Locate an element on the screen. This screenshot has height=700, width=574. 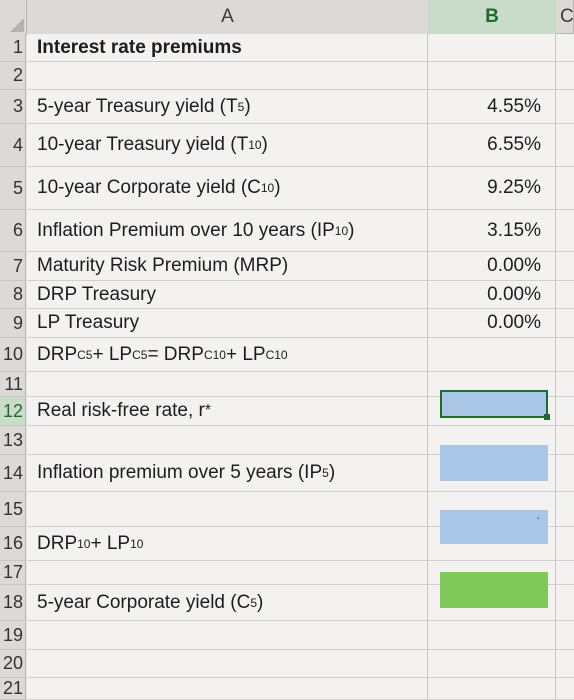
cell-c13 is located at coordinates (565, 440).